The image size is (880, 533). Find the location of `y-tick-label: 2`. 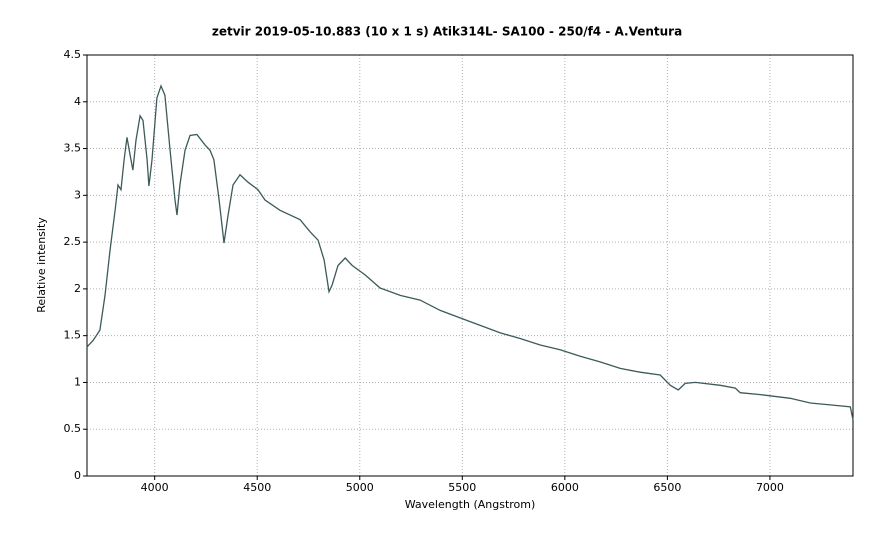

y-tick-label: 2 is located at coordinates (77, 288).